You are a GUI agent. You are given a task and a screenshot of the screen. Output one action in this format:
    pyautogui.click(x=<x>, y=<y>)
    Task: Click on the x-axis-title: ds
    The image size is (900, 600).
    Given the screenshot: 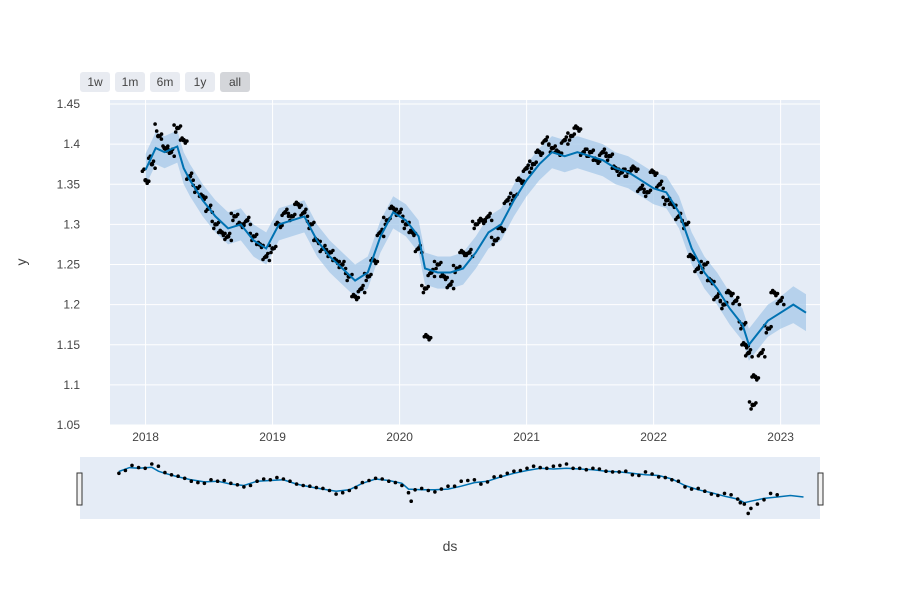 What is the action you would take?
    pyautogui.click(x=450, y=546)
    